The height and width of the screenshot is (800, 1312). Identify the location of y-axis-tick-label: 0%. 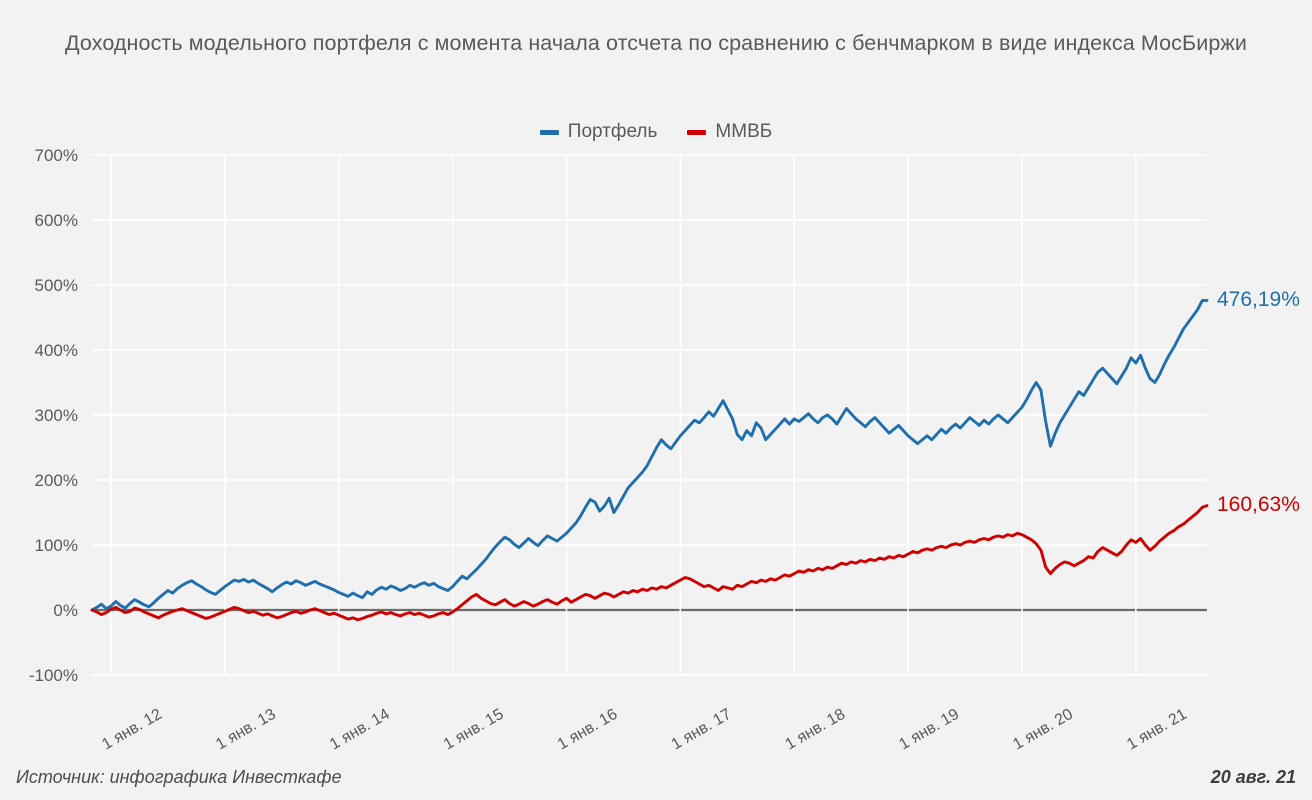
(65, 610).